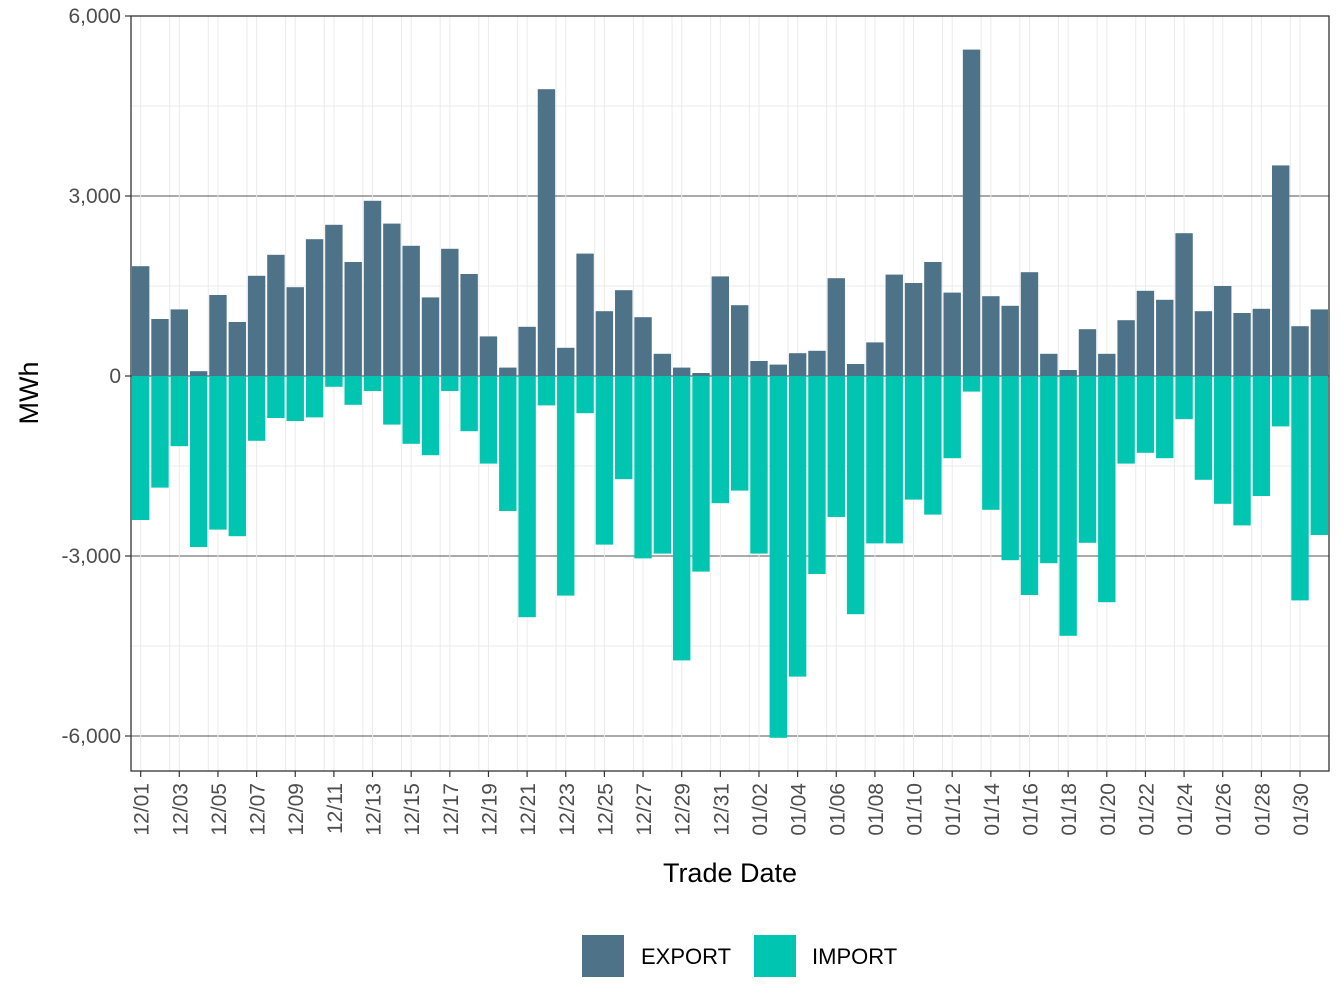 The width and height of the screenshot is (1344, 1008). Describe the element at coordinates (854, 956) in the screenshot. I see `legend-label-import: IMPORT` at that location.